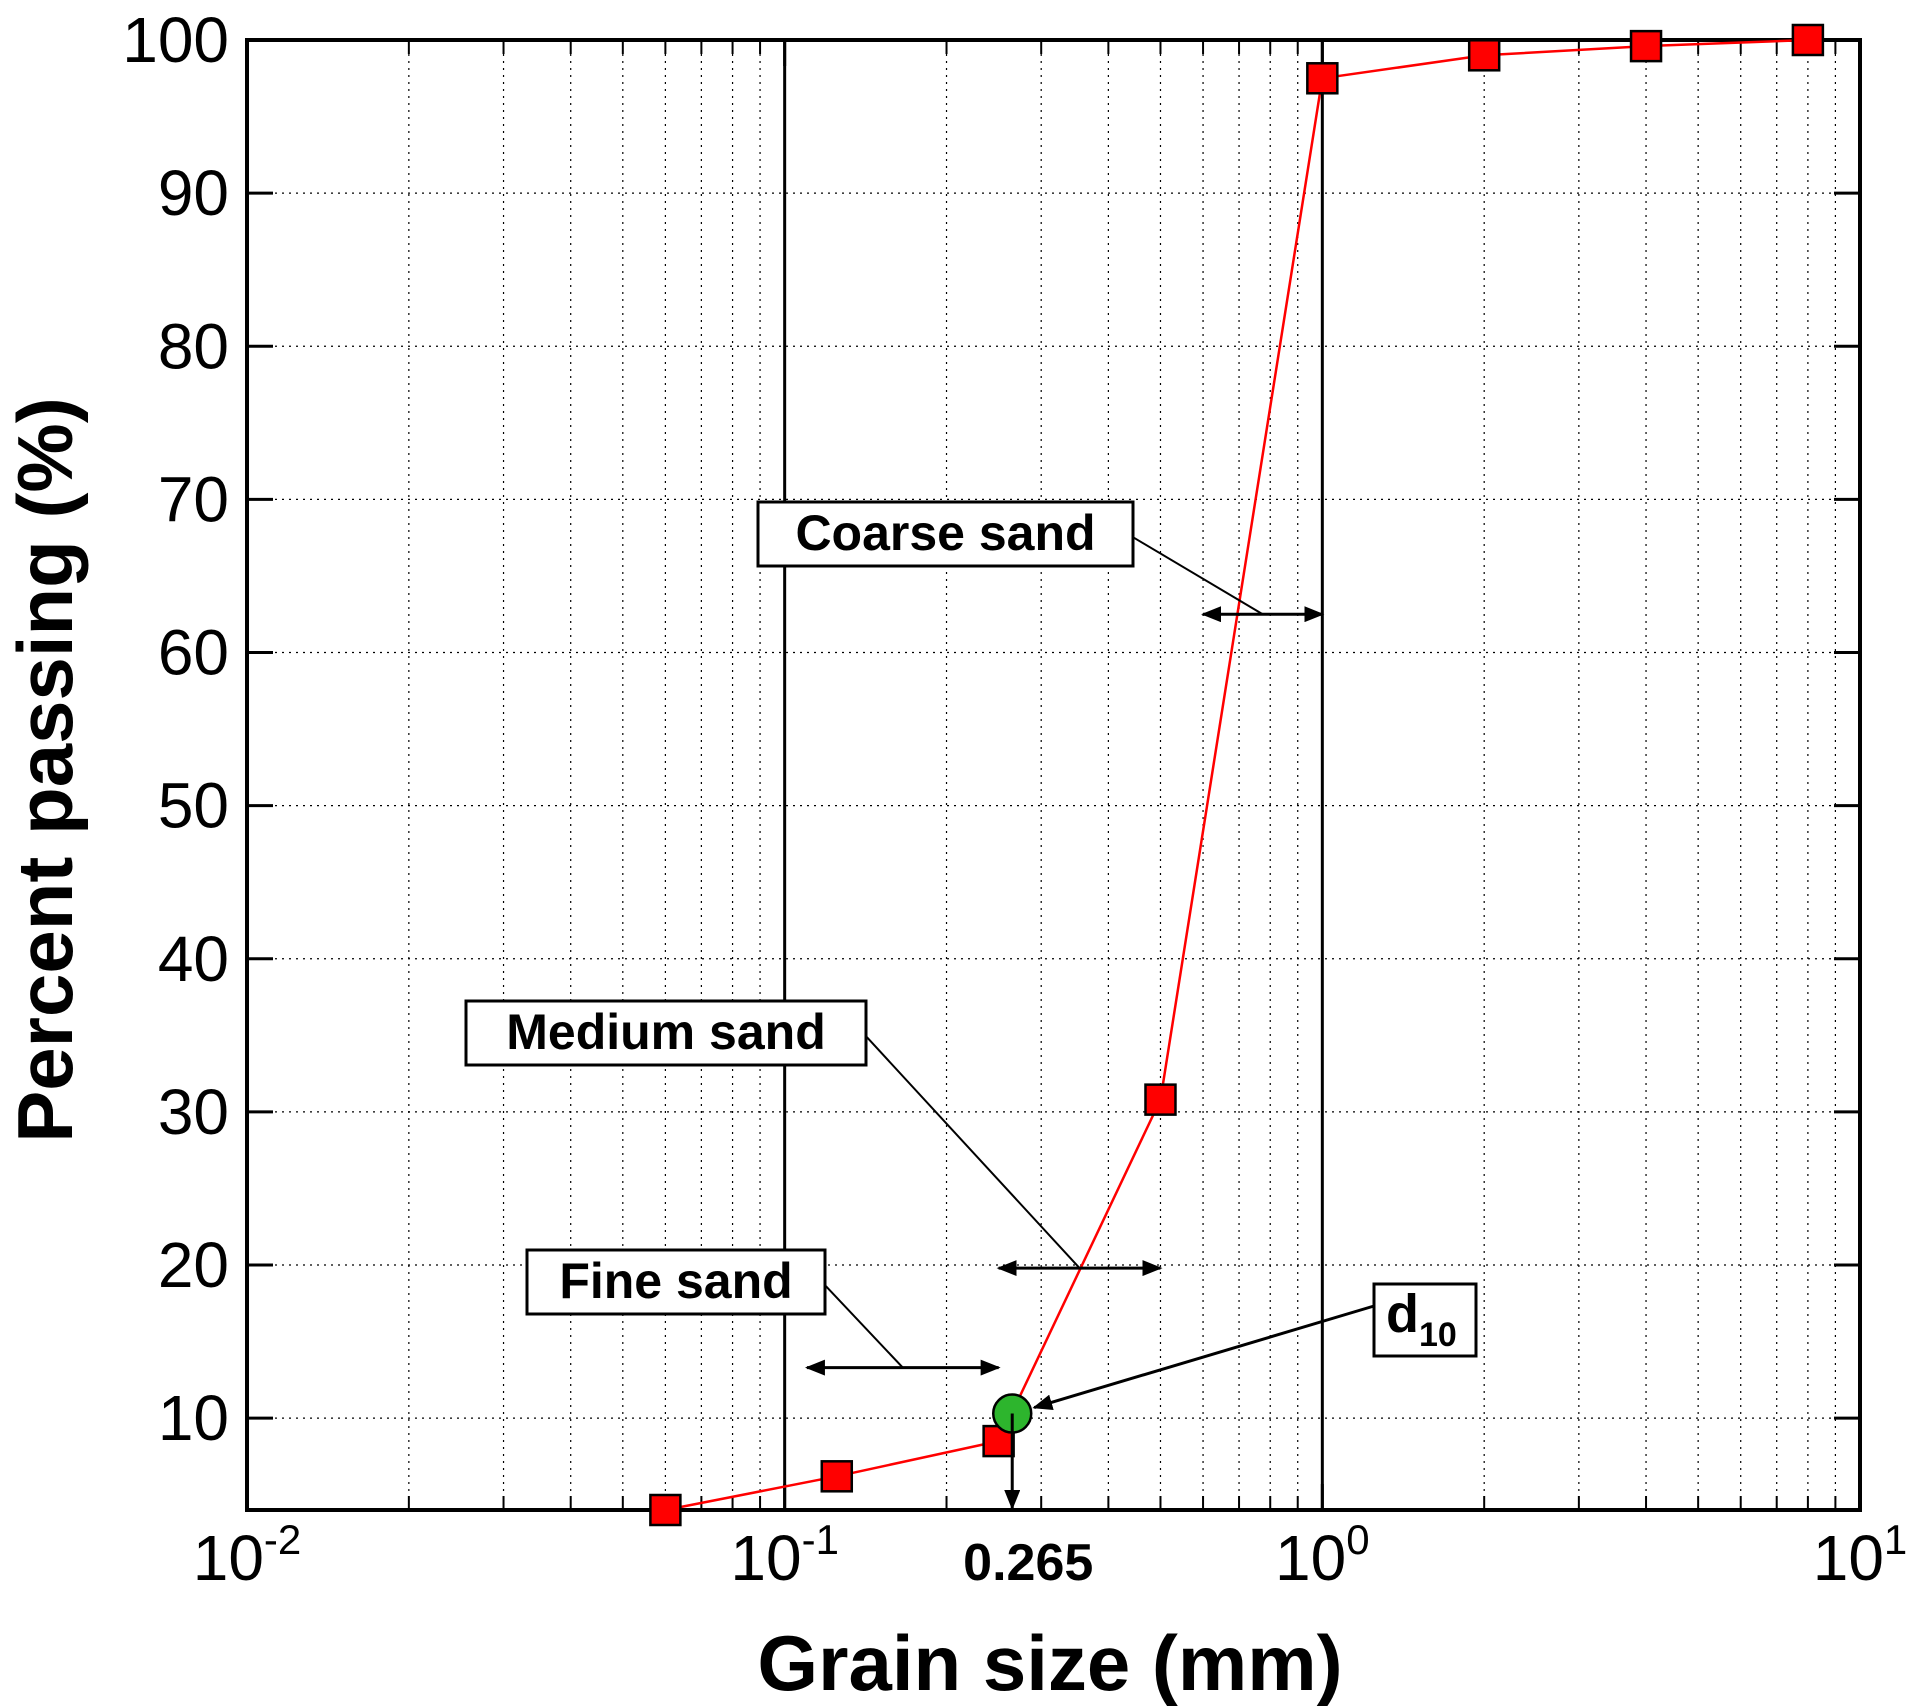 Image resolution: width=1906 pixels, height=1706 pixels. What do you see at coordinates (864, 1326) in the screenshot?
I see `leader-line-fine` at bounding box center [864, 1326].